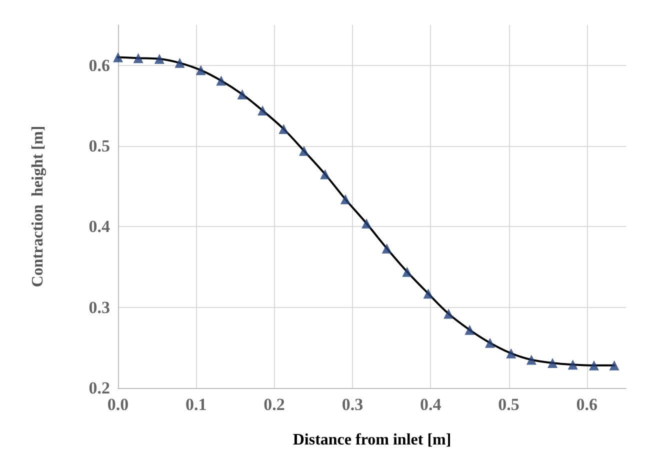 The width and height of the screenshot is (654, 457). Describe the element at coordinates (587, 404) in the screenshot. I see `x-tick-label: 0.6` at that location.